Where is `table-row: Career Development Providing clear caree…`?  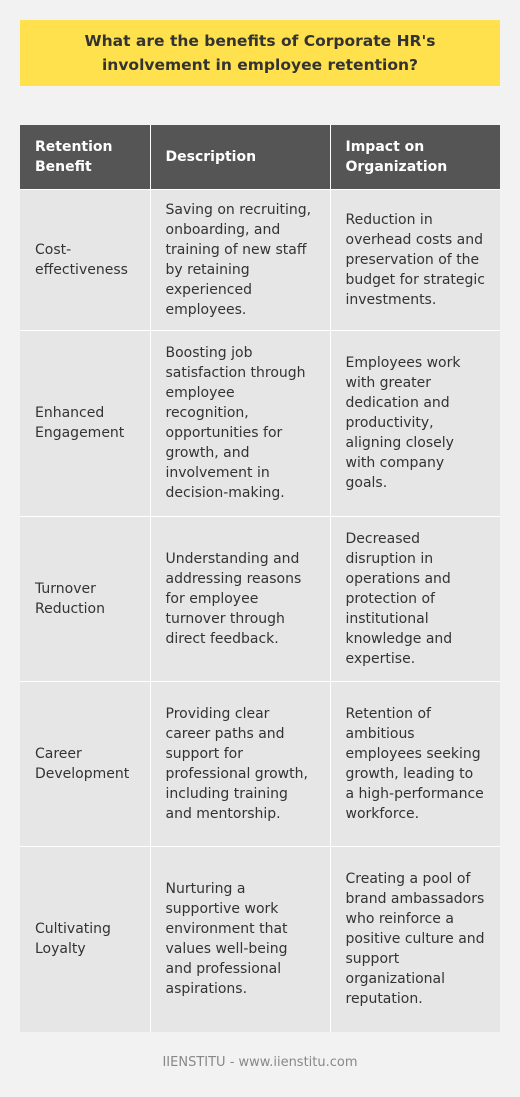
table-row: Career Development Providing clear caree… is located at coordinates (260, 763).